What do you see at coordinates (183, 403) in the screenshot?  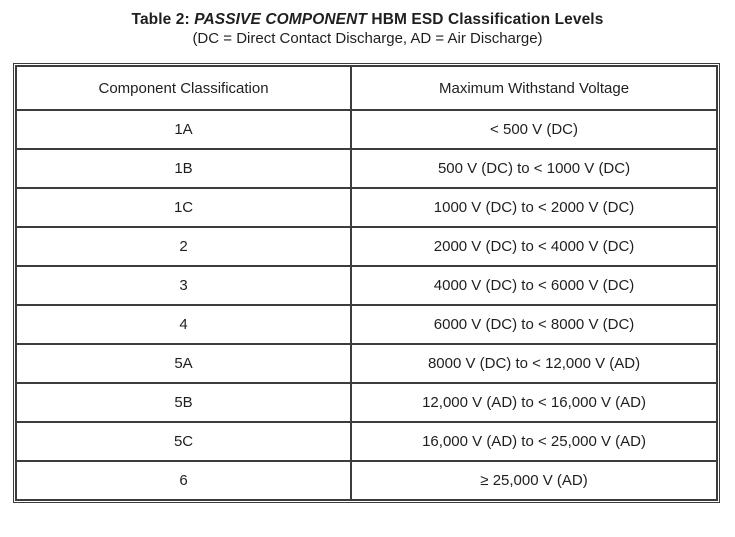 I see `classification-cell: 5B` at bounding box center [183, 403].